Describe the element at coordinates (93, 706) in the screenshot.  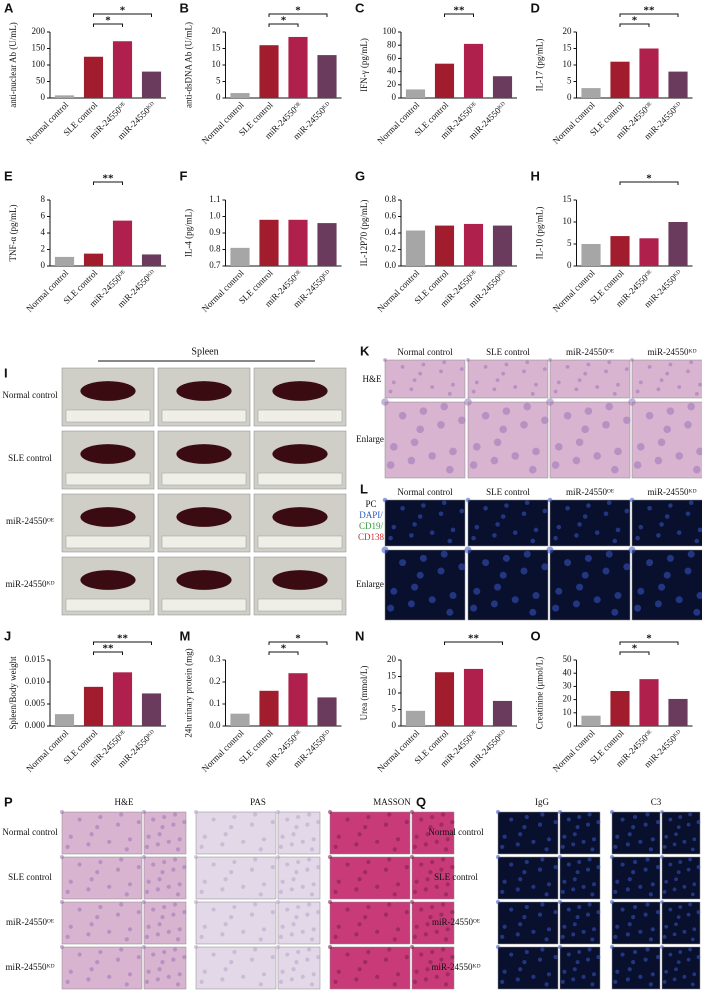
I see `bar` at that location.